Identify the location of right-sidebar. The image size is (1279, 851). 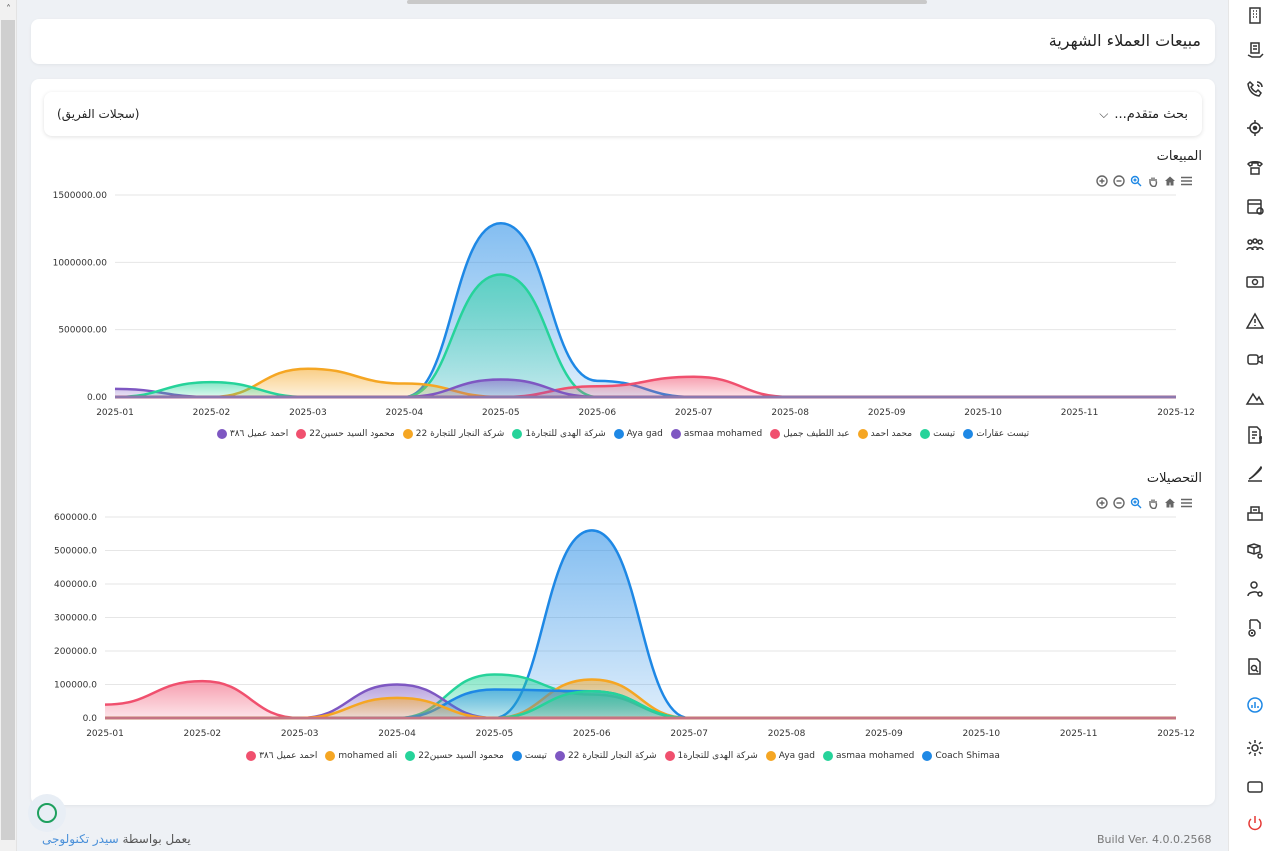
(1253, 425).